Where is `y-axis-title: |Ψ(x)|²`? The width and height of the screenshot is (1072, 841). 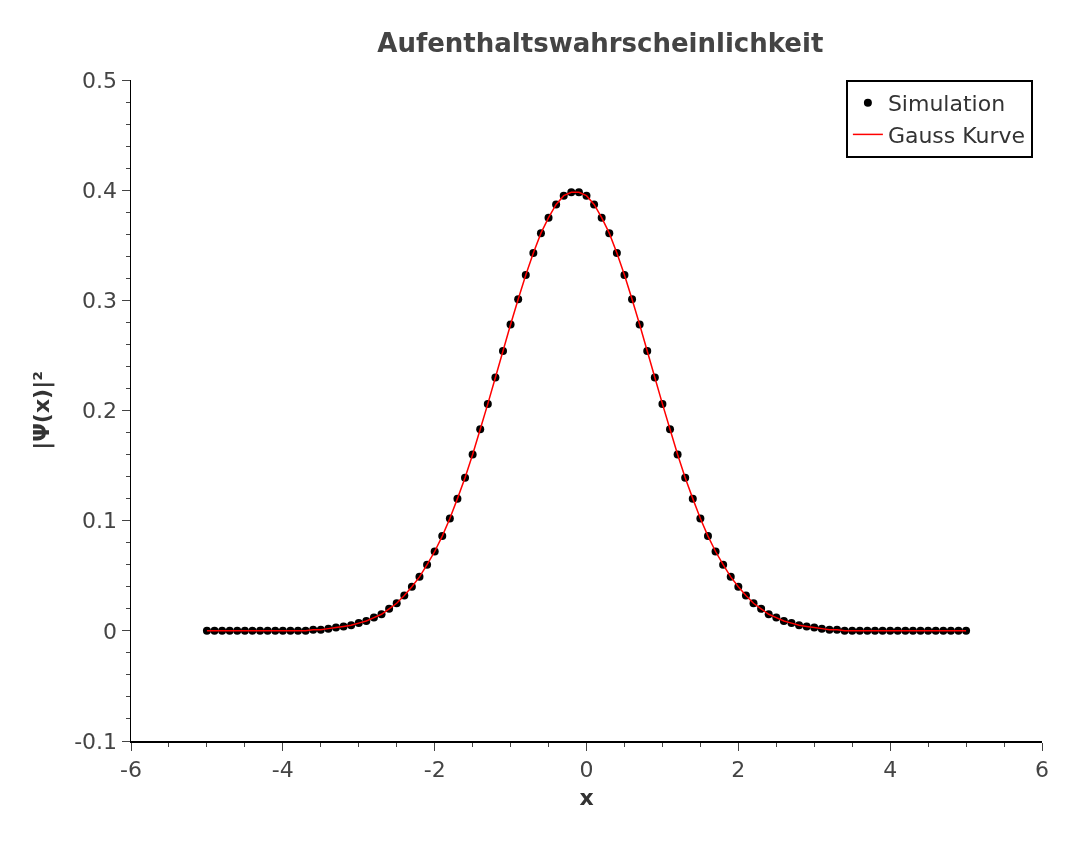 y-axis-title: |Ψ(x)|² is located at coordinates (42, 410).